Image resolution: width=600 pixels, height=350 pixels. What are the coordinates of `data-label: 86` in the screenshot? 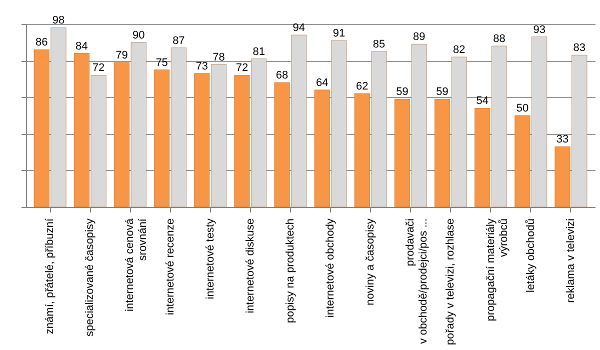 It's located at (41, 42).